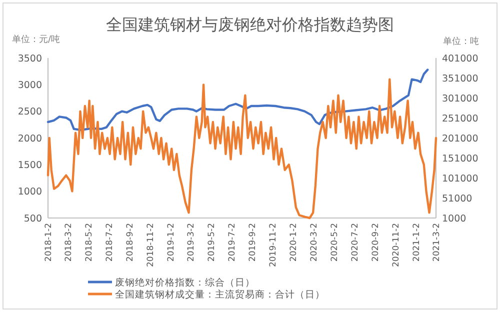 This screenshot has height=312, width=500. I want to click on x-tick-label: 2020-9-2, so click(376, 242).